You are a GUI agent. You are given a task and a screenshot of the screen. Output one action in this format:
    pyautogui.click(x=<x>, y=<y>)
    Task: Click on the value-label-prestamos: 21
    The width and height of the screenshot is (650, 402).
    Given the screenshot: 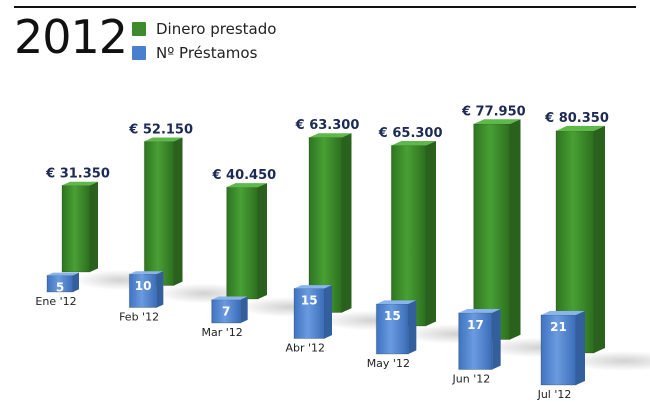 What is the action you would take?
    pyautogui.click(x=558, y=327)
    